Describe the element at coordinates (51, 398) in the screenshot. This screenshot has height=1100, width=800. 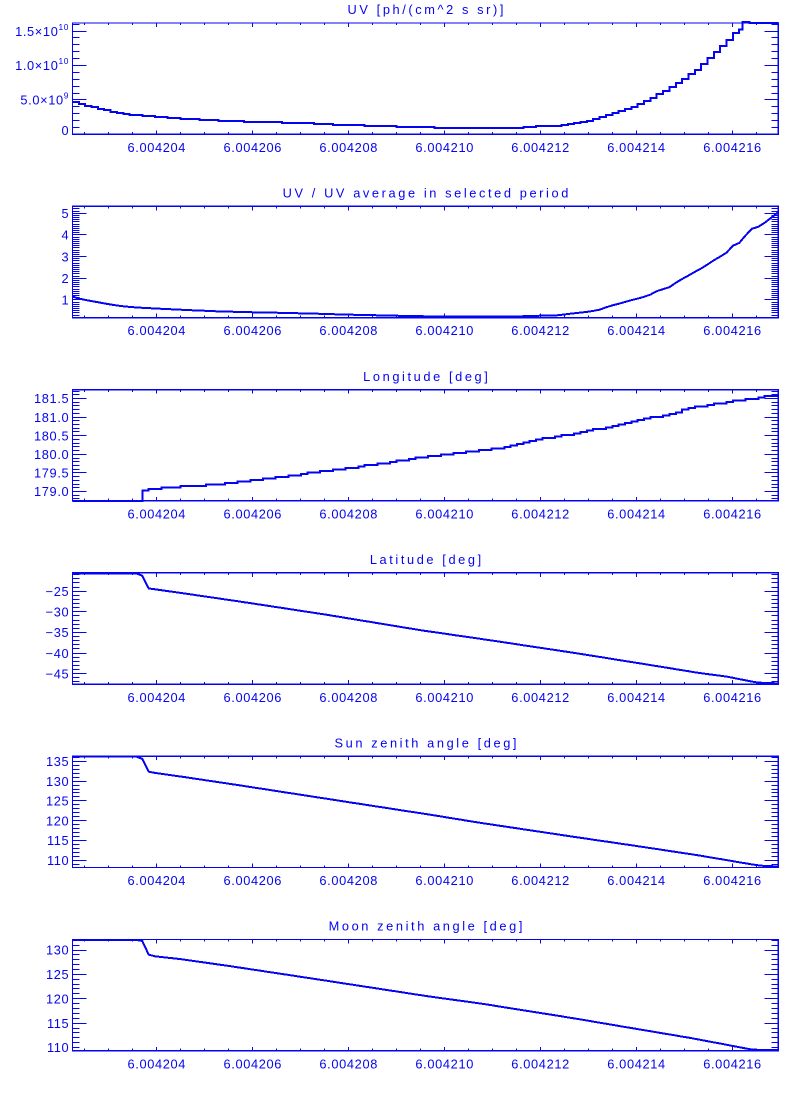
I see `svg-text: 181.5` at that location.